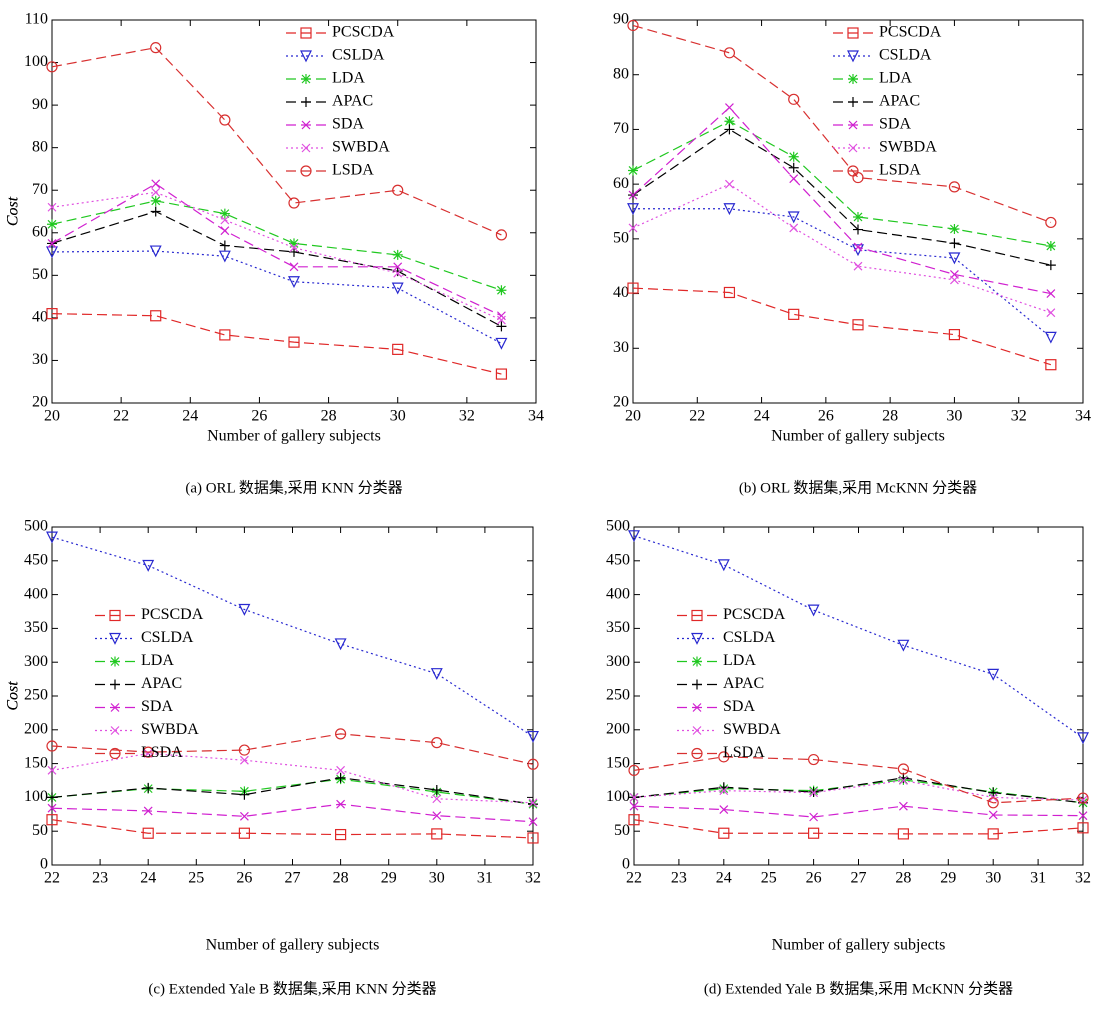 This screenshot has height=1010, width=1107. Describe the element at coordinates (622, 830) in the screenshot. I see `y-tick-label: 50` at that location.